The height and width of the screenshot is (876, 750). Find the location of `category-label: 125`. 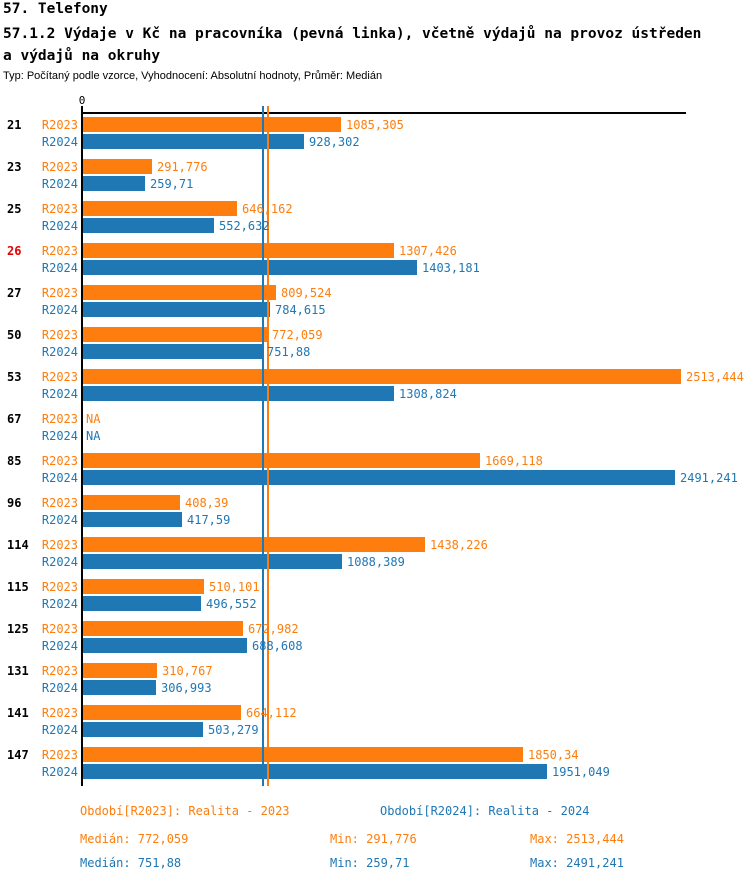

category-label: 125 is located at coordinates (18, 629).